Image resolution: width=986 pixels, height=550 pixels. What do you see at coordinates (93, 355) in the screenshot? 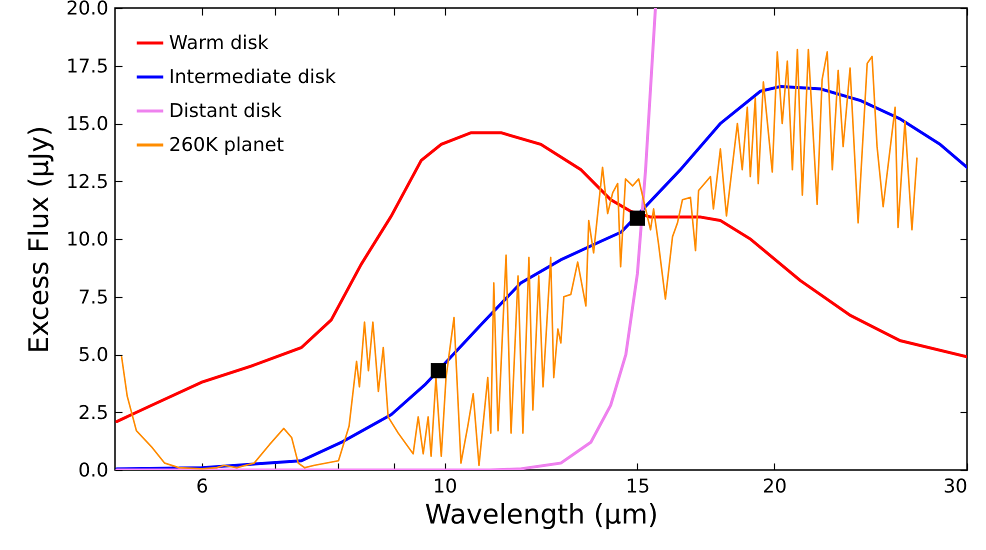
I see `y-tick-label: 5.0` at bounding box center [93, 355].